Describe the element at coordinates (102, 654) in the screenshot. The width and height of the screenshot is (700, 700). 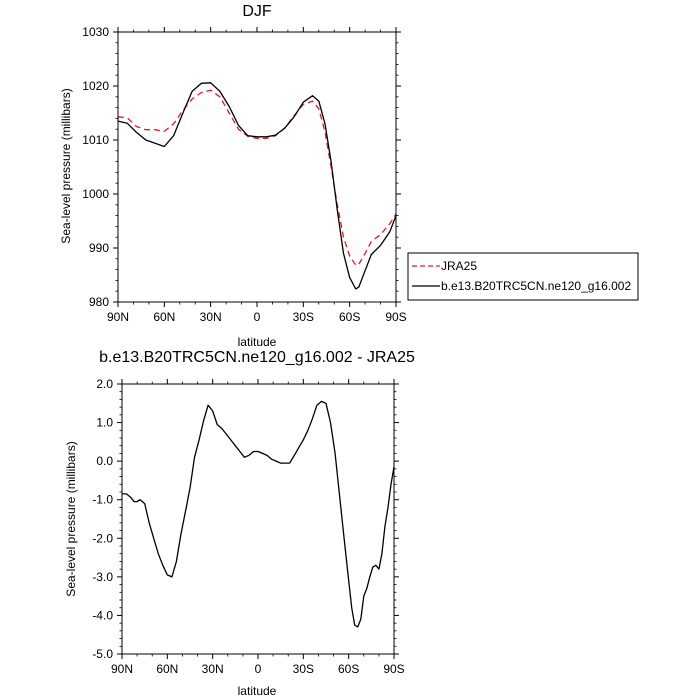
I see `bottom-y-tick-label: -5.0` at that location.